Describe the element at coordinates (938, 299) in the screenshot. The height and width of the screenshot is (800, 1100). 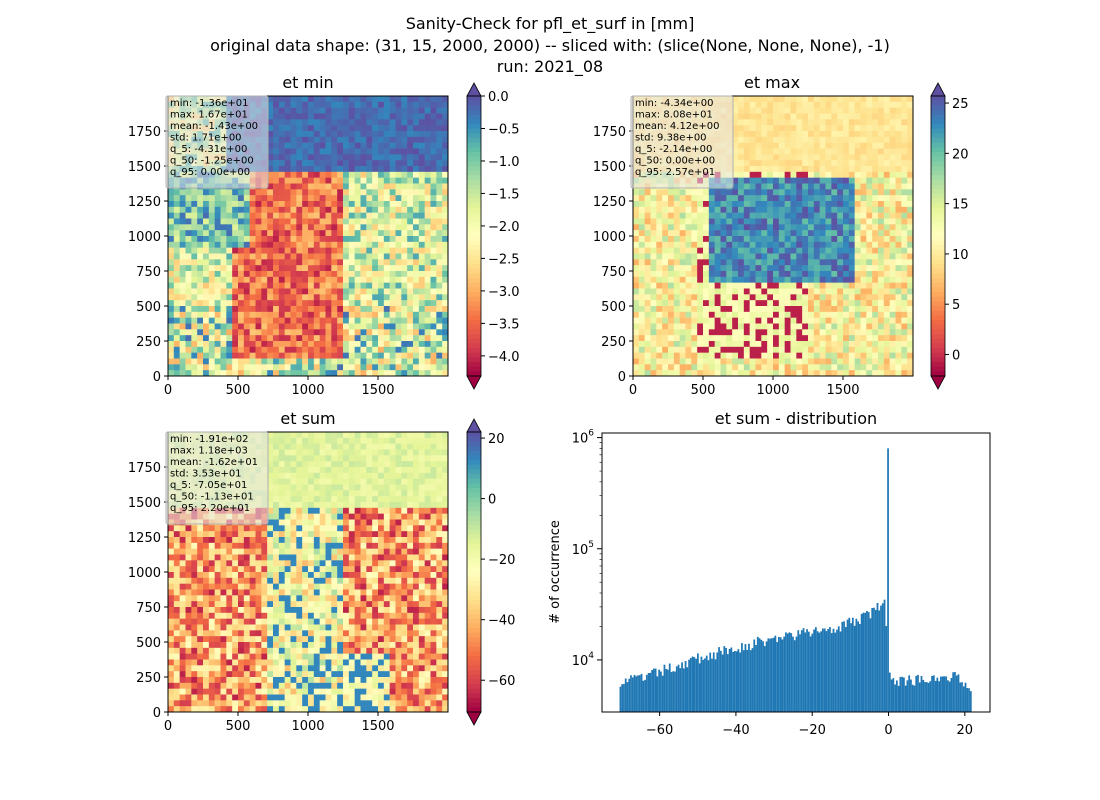
I see `colorbar-segment` at that location.